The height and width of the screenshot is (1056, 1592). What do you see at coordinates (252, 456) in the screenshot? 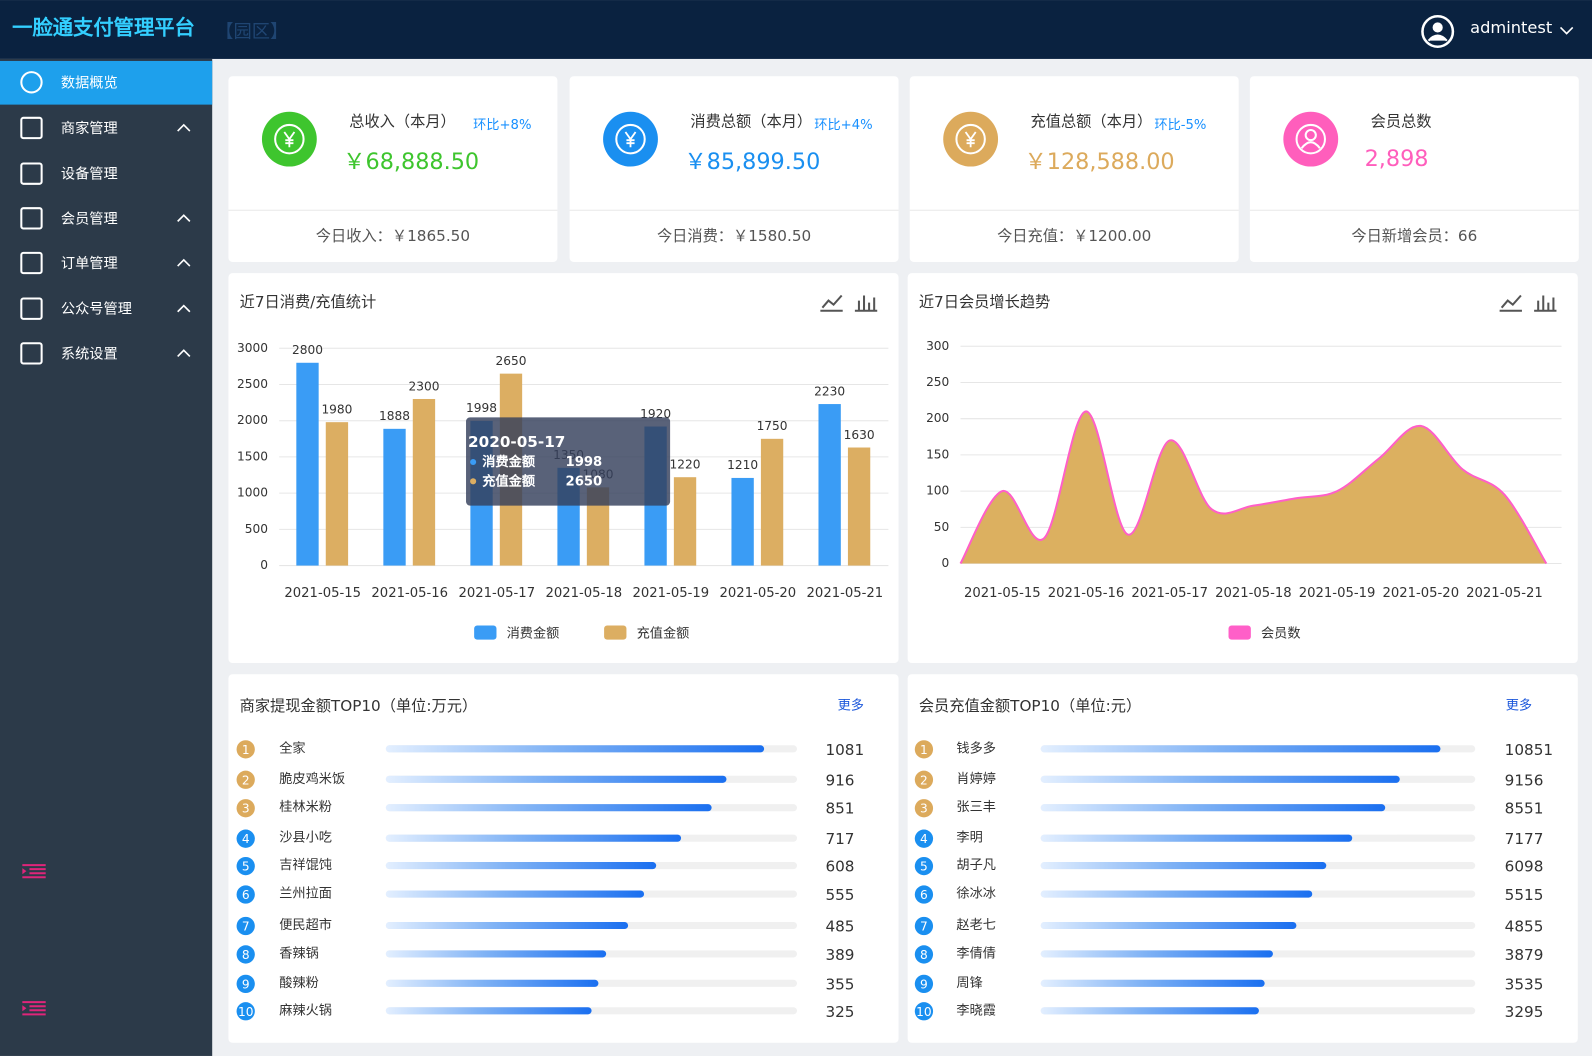
I see `y-tick-label: 1500` at bounding box center [252, 456].